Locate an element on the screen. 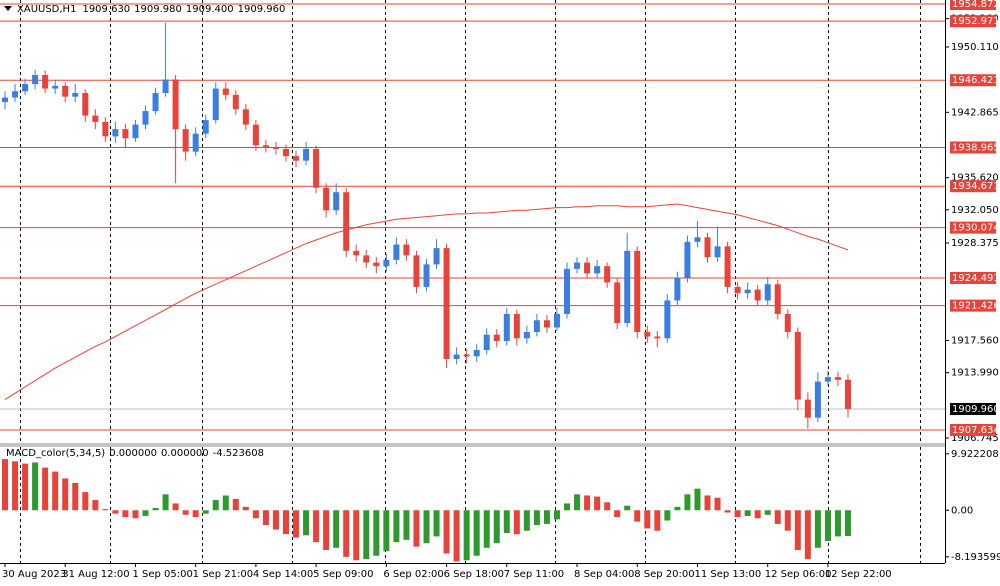  y-tick-label: 1917.560 is located at coordinates (975, 340).